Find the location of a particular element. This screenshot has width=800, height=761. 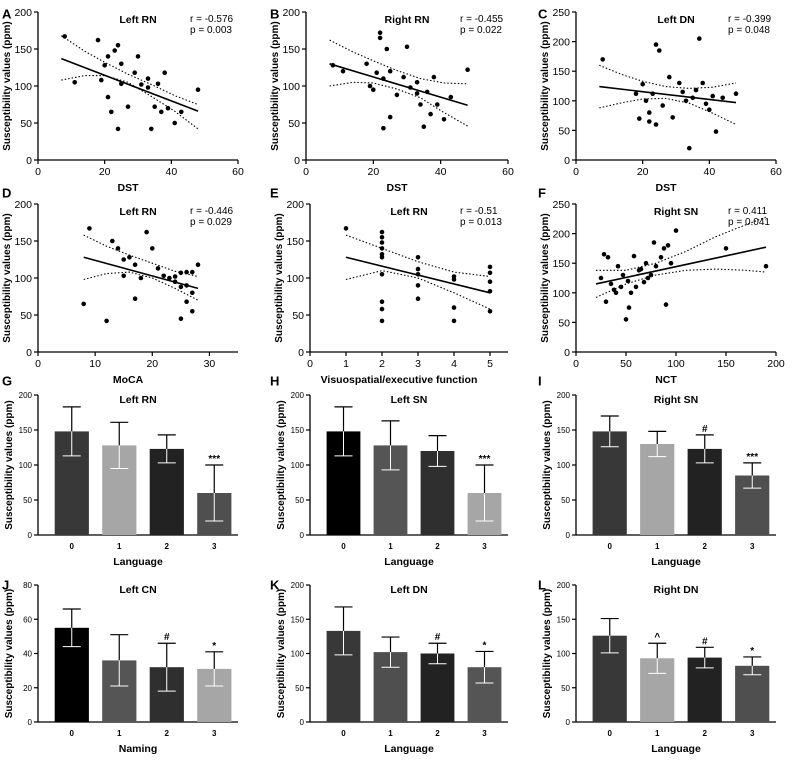

y-tick-label: 40 is located at coordinates (27, 654).